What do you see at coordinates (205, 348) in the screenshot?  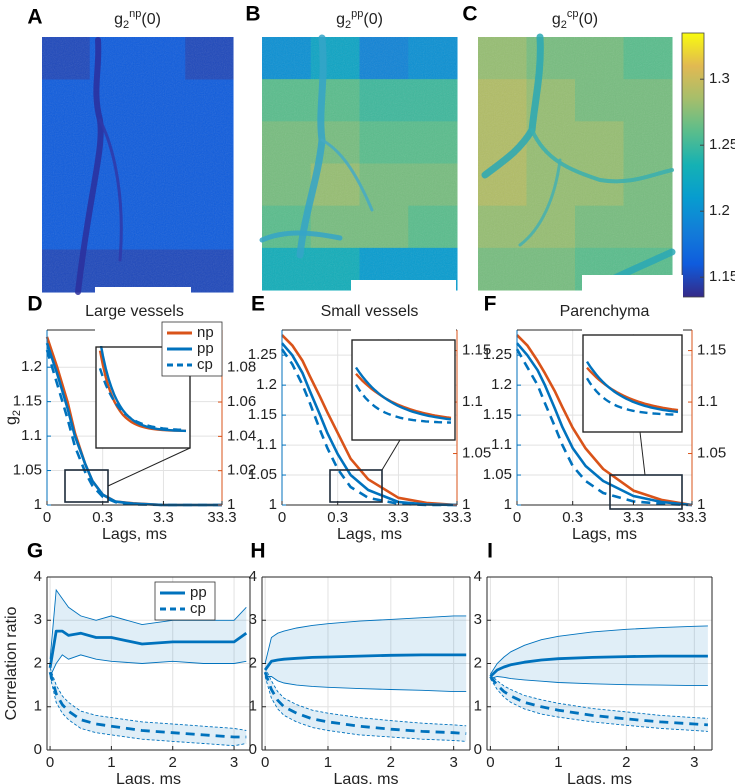 I see `legend-label: pp` at bounding box center [205, 348].